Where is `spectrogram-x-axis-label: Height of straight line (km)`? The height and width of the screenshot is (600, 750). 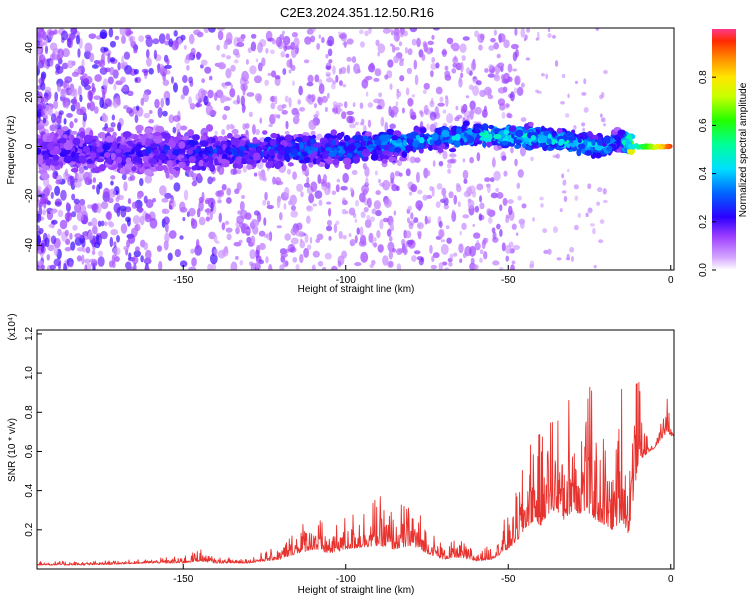
spectrogram-x-axis-label: Height of straight line (km) is located at coordinates (356, 289).